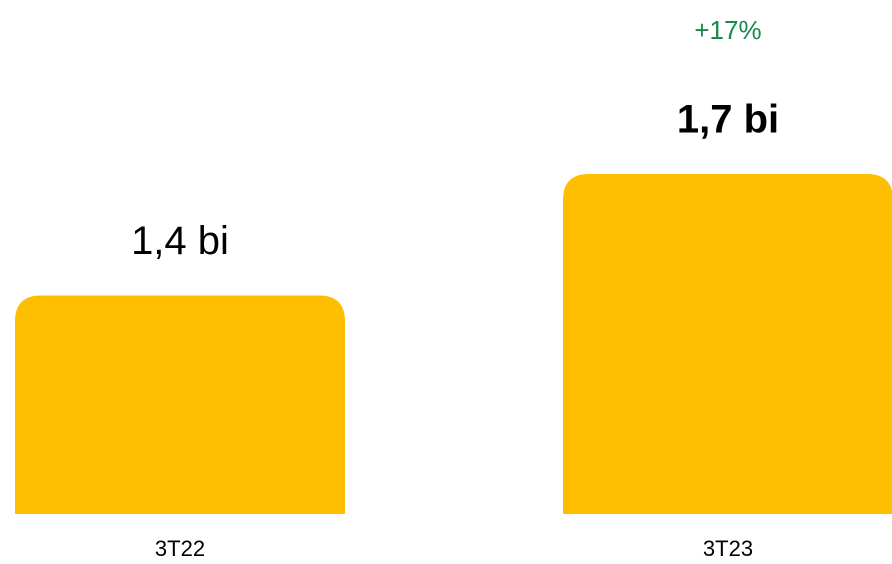 Image resolution: width=892 pixels, height=564 pixels. What do you see at coordinates (728, 548) in the screenshot?
I see `x-tick-label: 3T23` at bounding box center [728, 548].